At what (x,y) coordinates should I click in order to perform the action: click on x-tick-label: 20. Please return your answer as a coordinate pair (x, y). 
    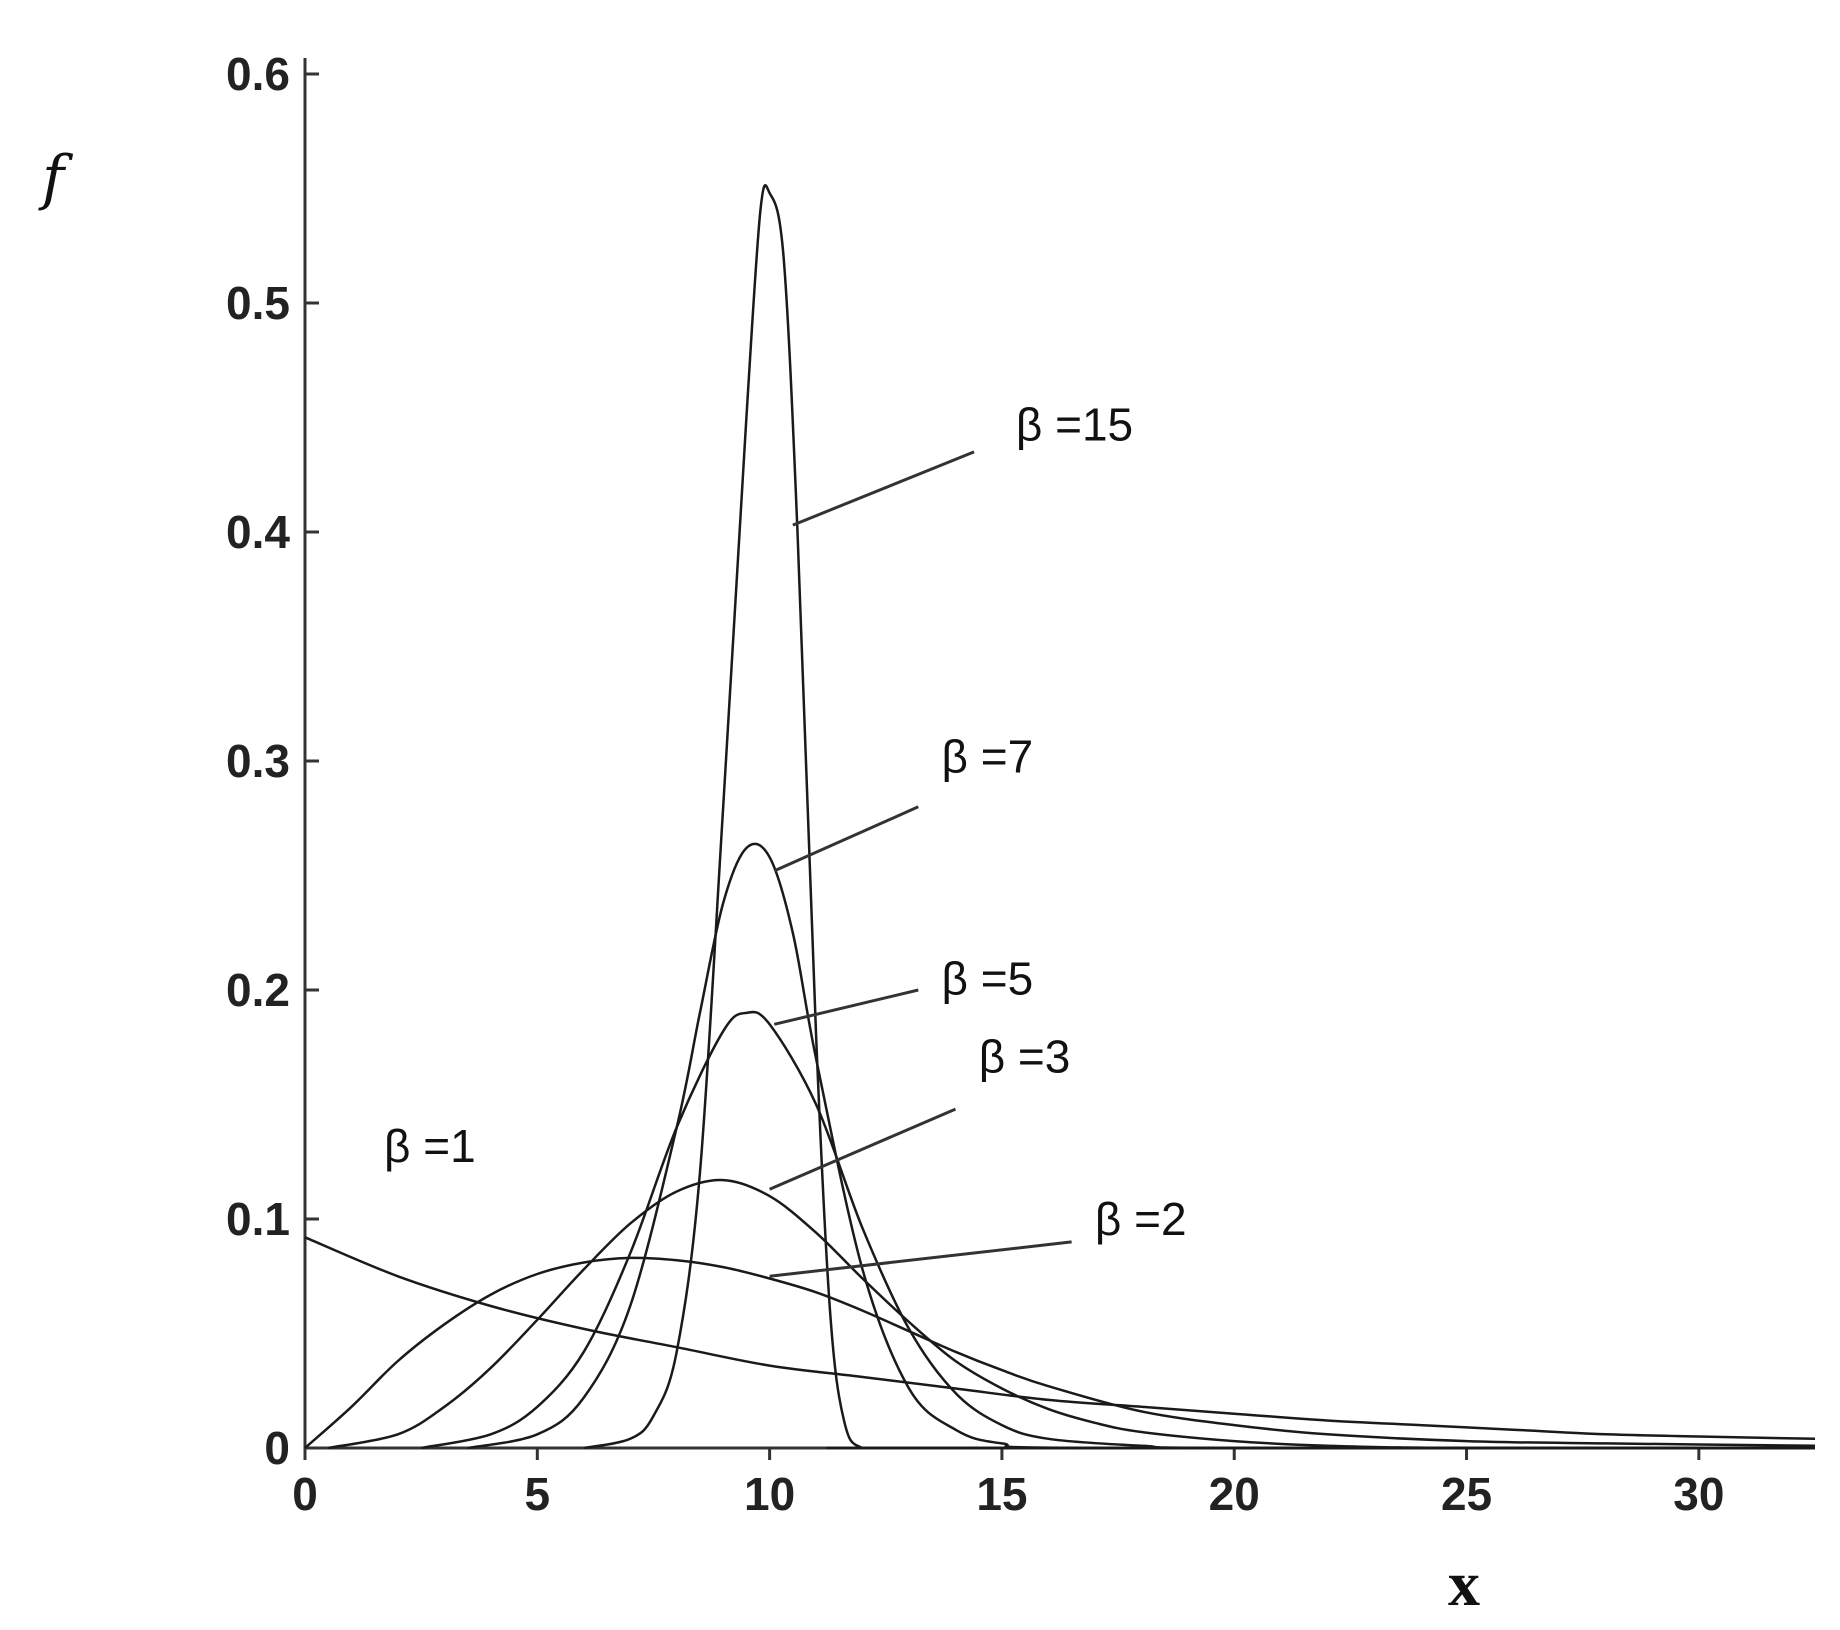
    Looking at the image, I should click on (1234, 1494).